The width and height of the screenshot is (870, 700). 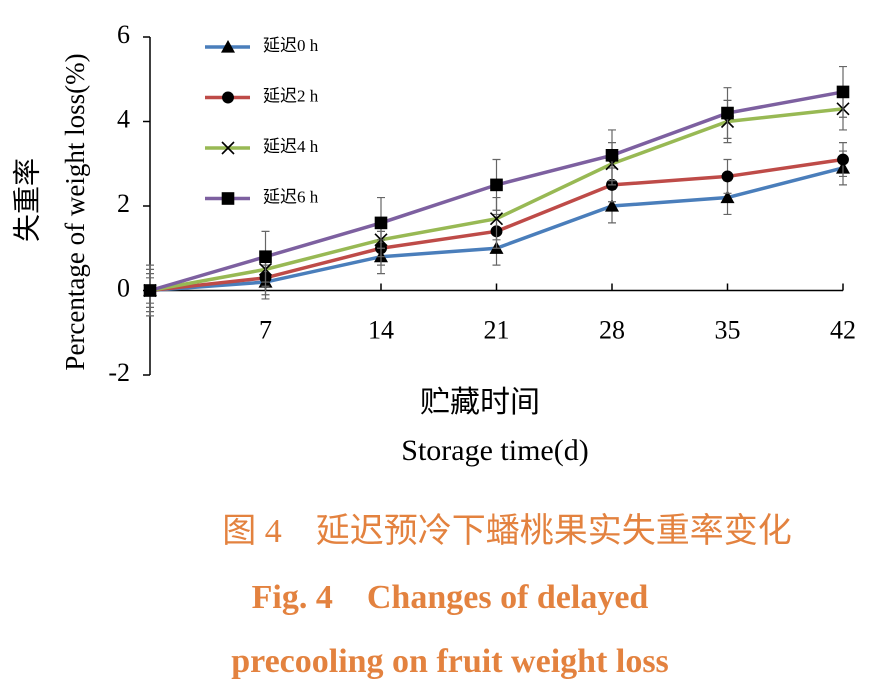 What do you see at coordinates (291, 196) in the screenshot?
I see `legend-label: 延迟6 h` at bounding box center [291, 196].